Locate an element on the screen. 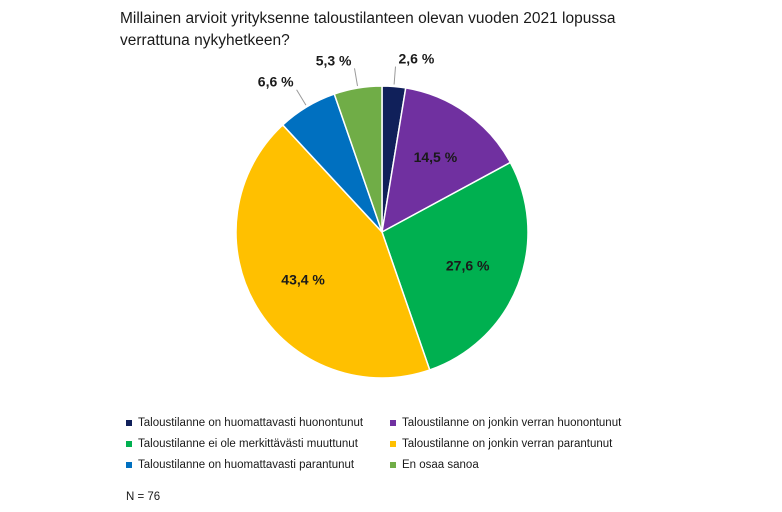 This screenshot has width=782, height=512. legend-item-6: En osaa sanoa is located at coordinates (525, 465).